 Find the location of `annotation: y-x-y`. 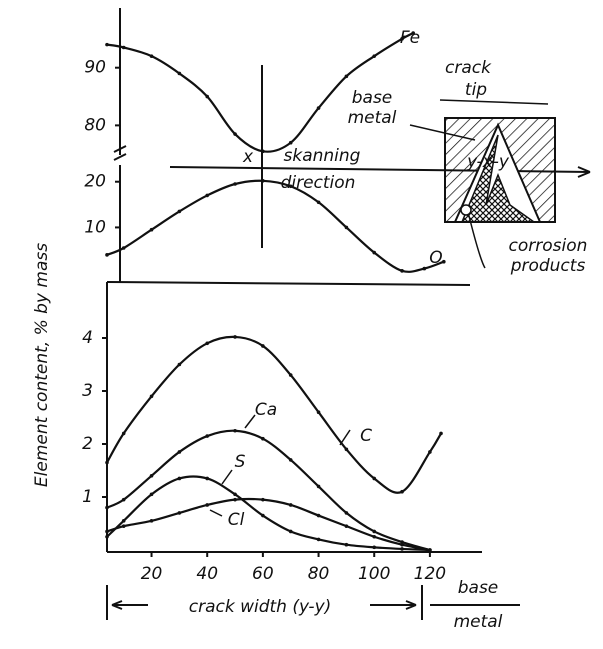

annotation: y-x-y is located at coordinates (488, 162).